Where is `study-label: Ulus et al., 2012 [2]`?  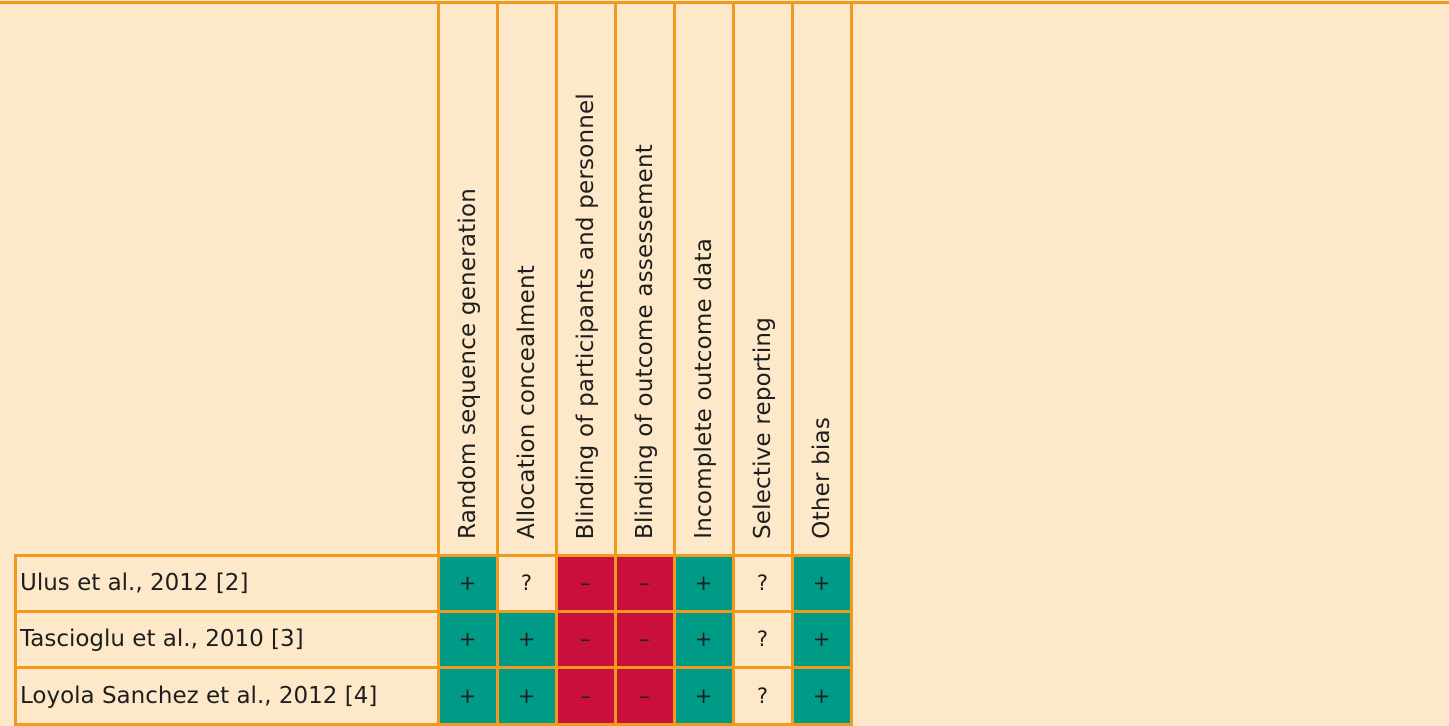 study-label: Ulus et al., 2012 [2] is located at coordinates (134, 583).